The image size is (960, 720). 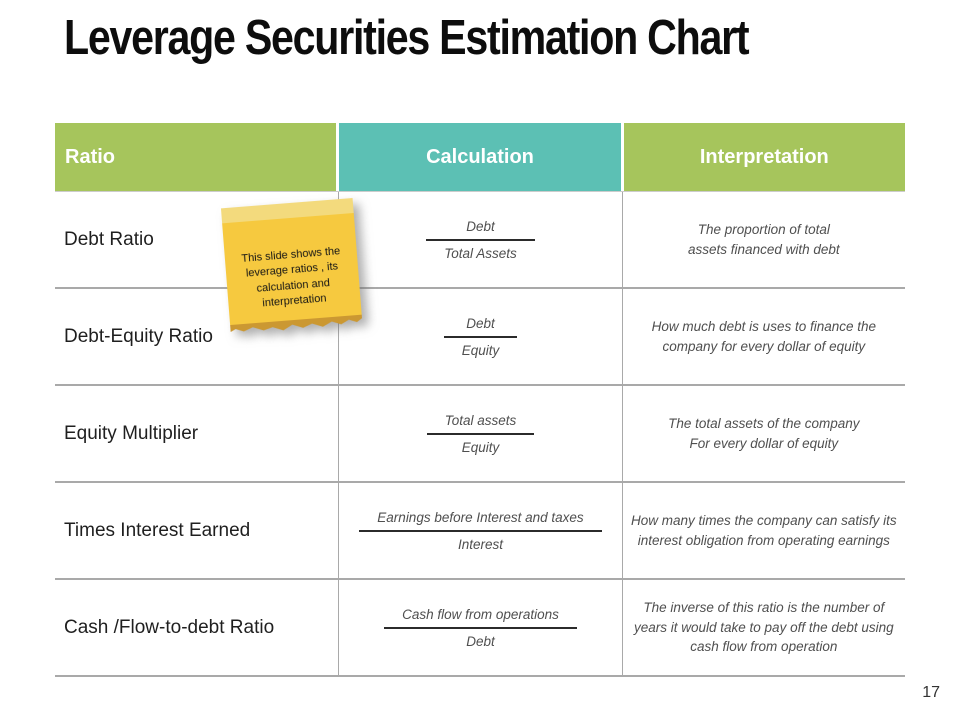 I want to click on header-cell-interpretation: Interpretation, so click(x=764, y=157).